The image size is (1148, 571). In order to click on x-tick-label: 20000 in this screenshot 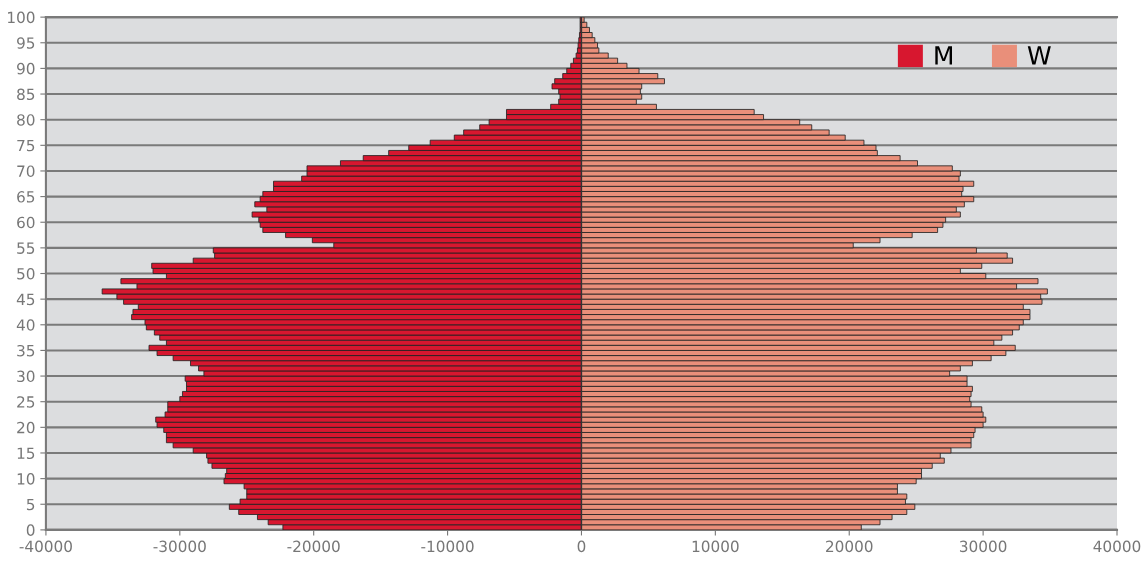, I will do `click(849, 546)`.